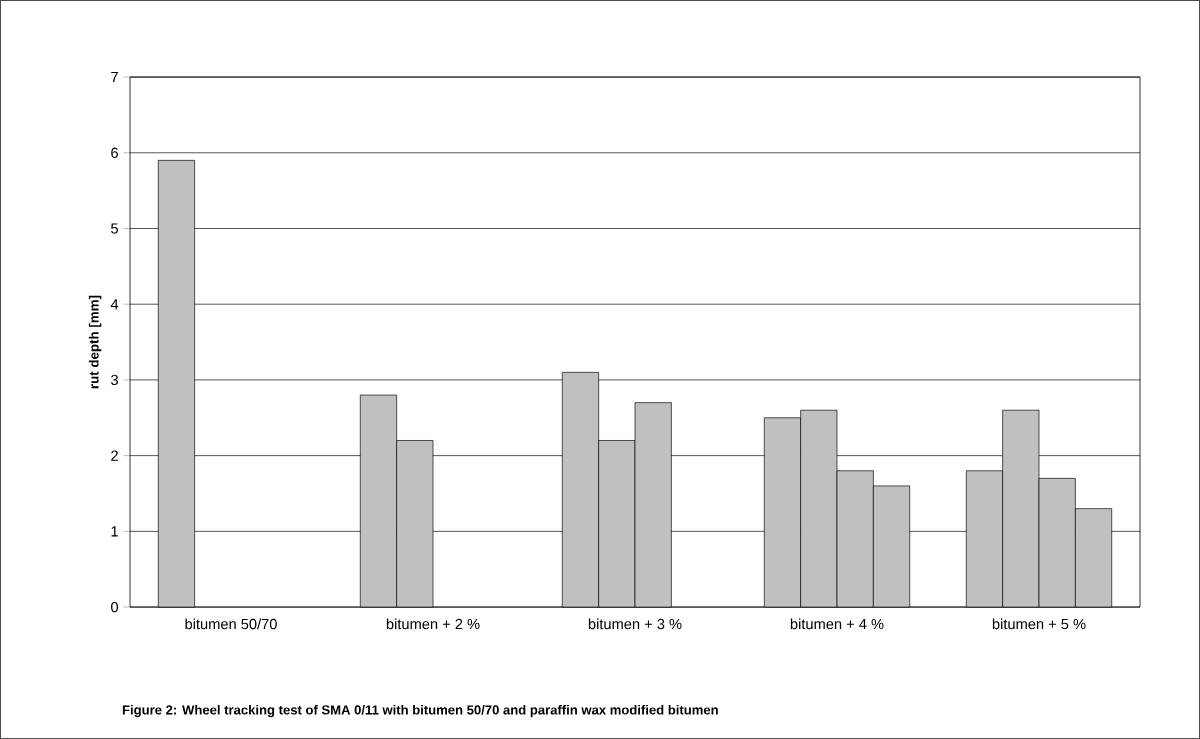 The height and width of the screenshot is (739, 1200). Describe the element at coordinates (114, 455) in the screenshot. I see `y-tick-label: 2` at that location.